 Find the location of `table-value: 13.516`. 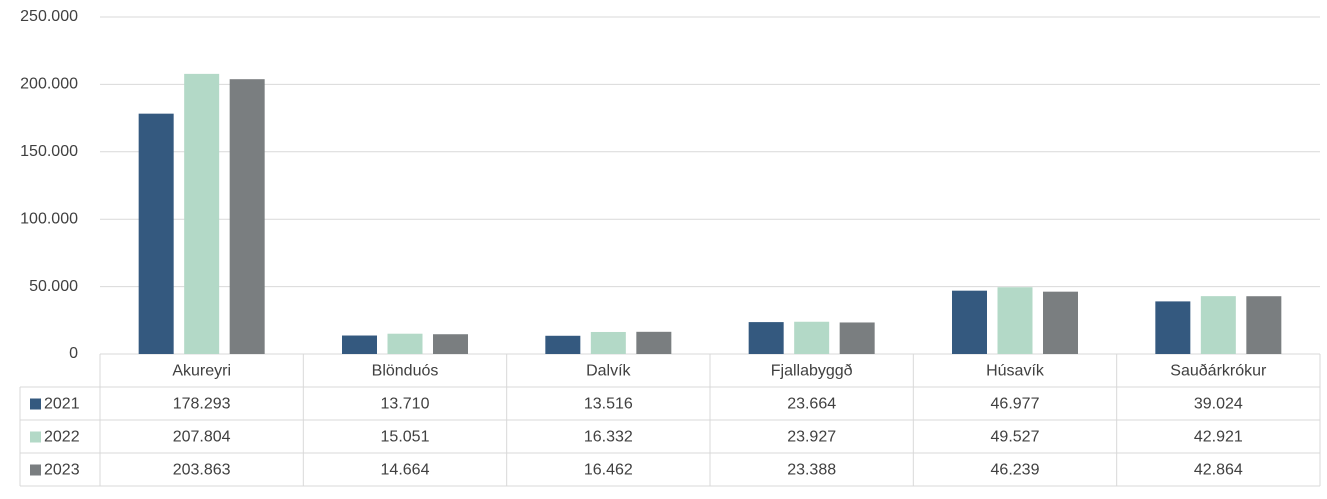

table-value: 13.516 is located at coordinates (608, 404).